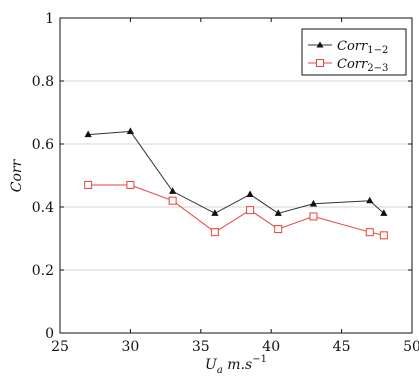 This screenshot has height=377, width=419. Describe the element at coordinates (201, 347) in the screenshot. I see `x-tick-label: 35` at that location.